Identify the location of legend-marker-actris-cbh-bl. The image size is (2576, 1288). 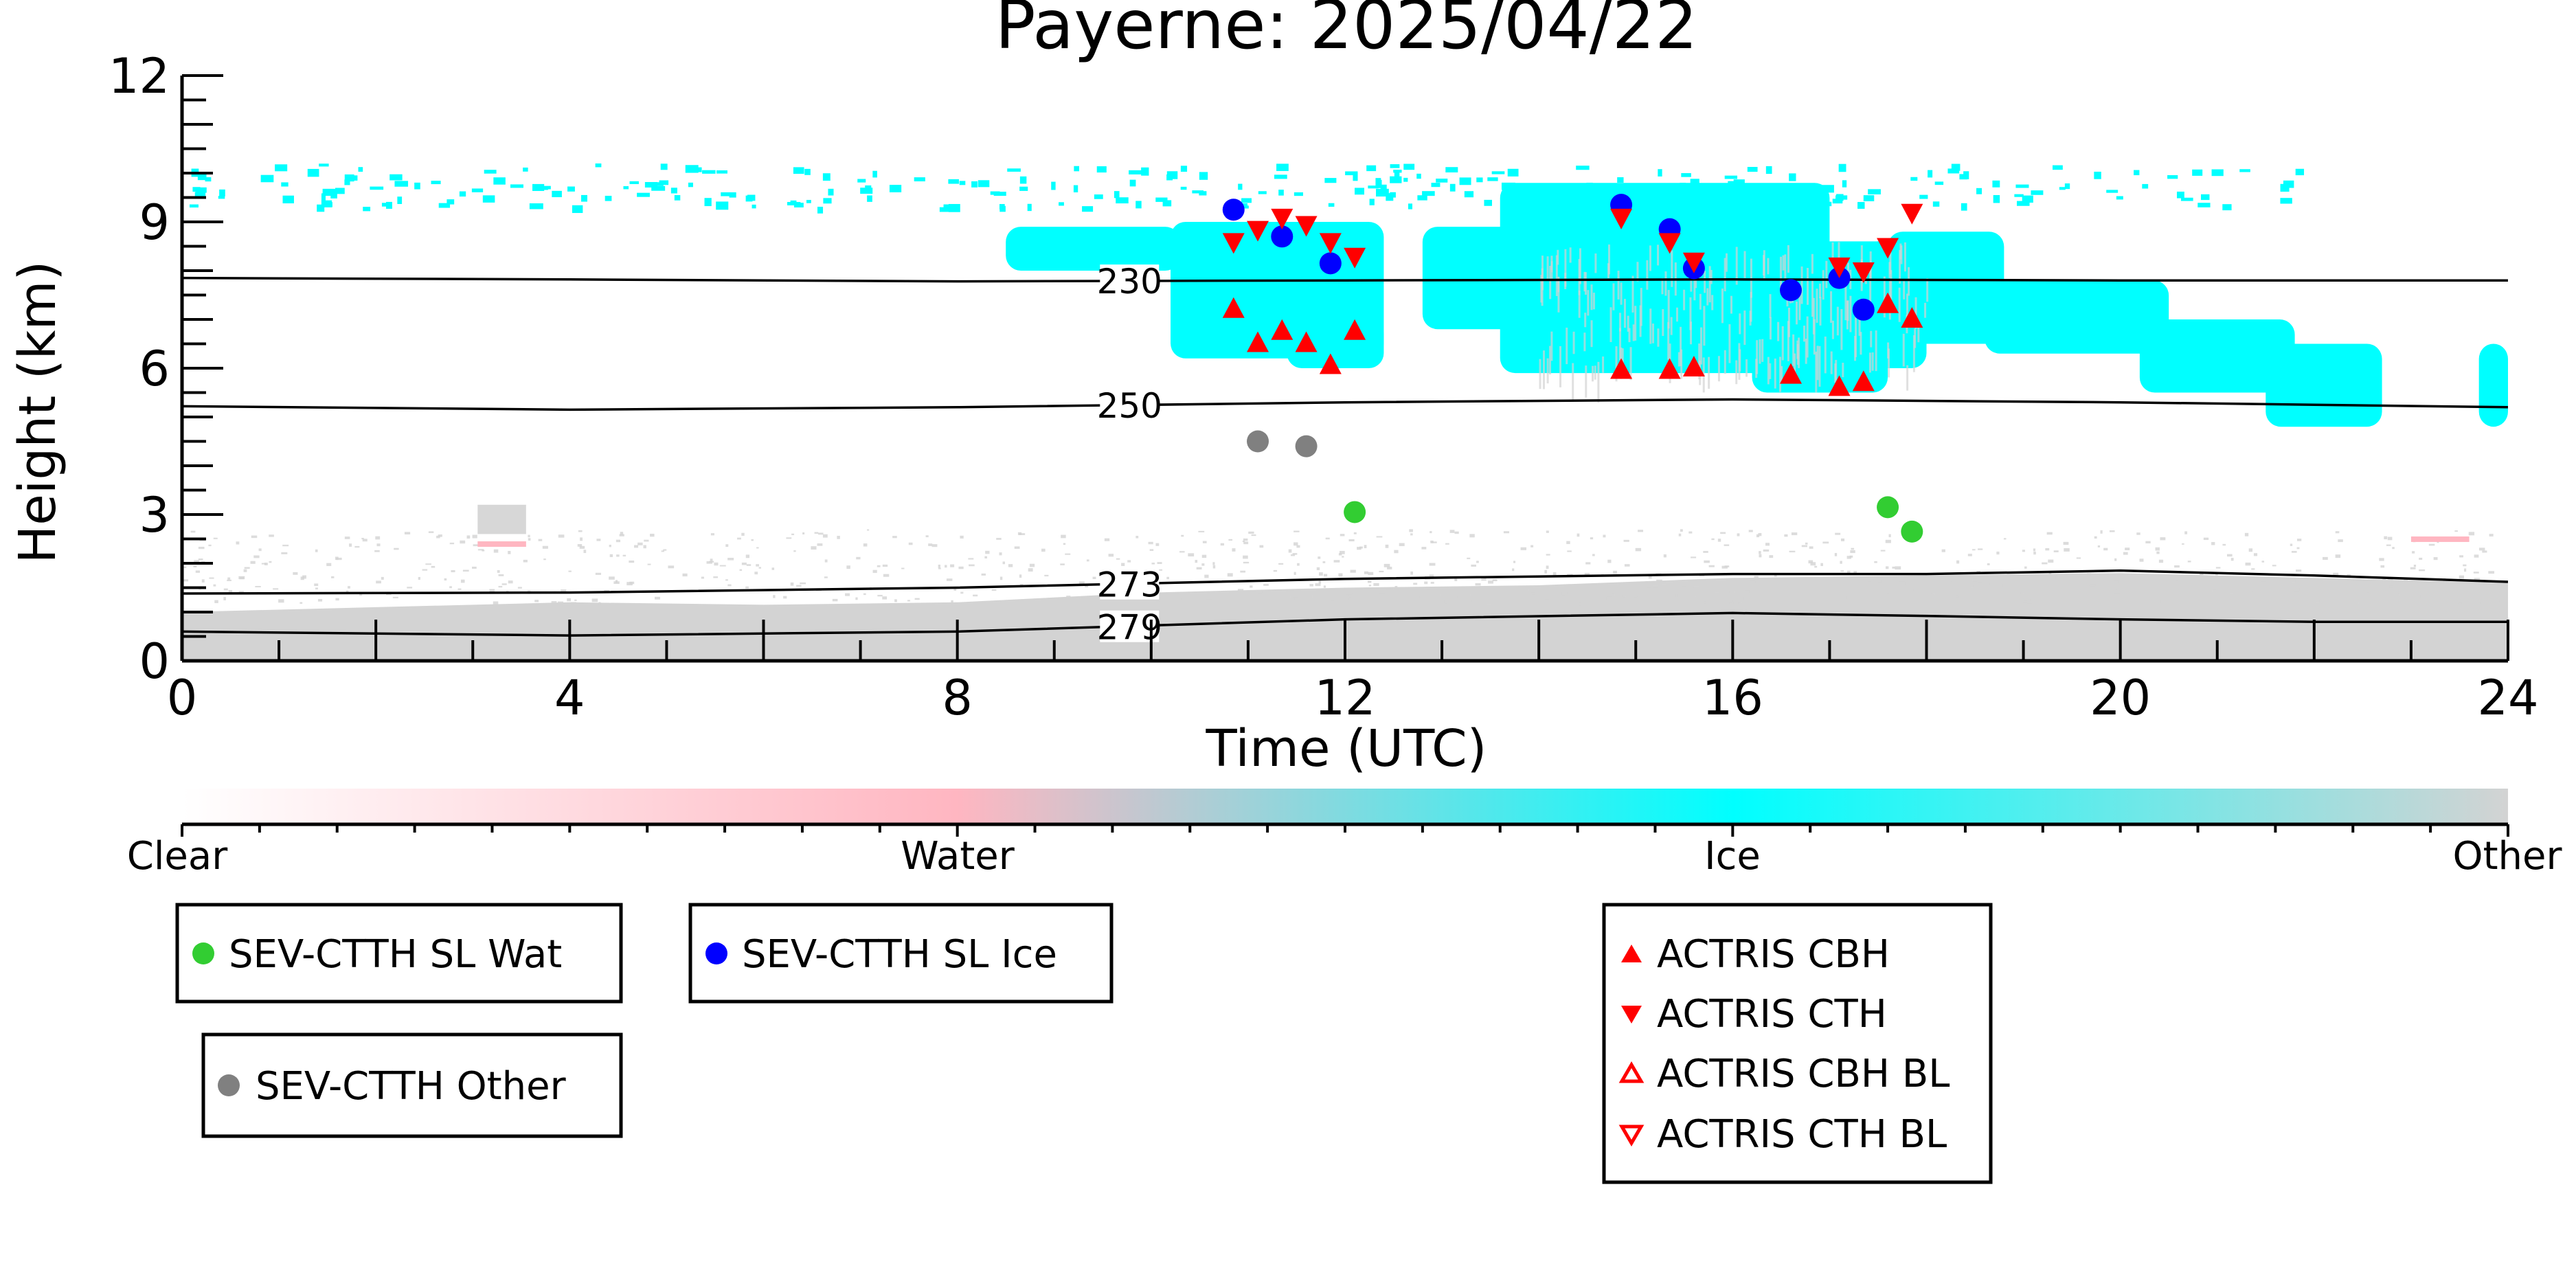
(1631, 1072).